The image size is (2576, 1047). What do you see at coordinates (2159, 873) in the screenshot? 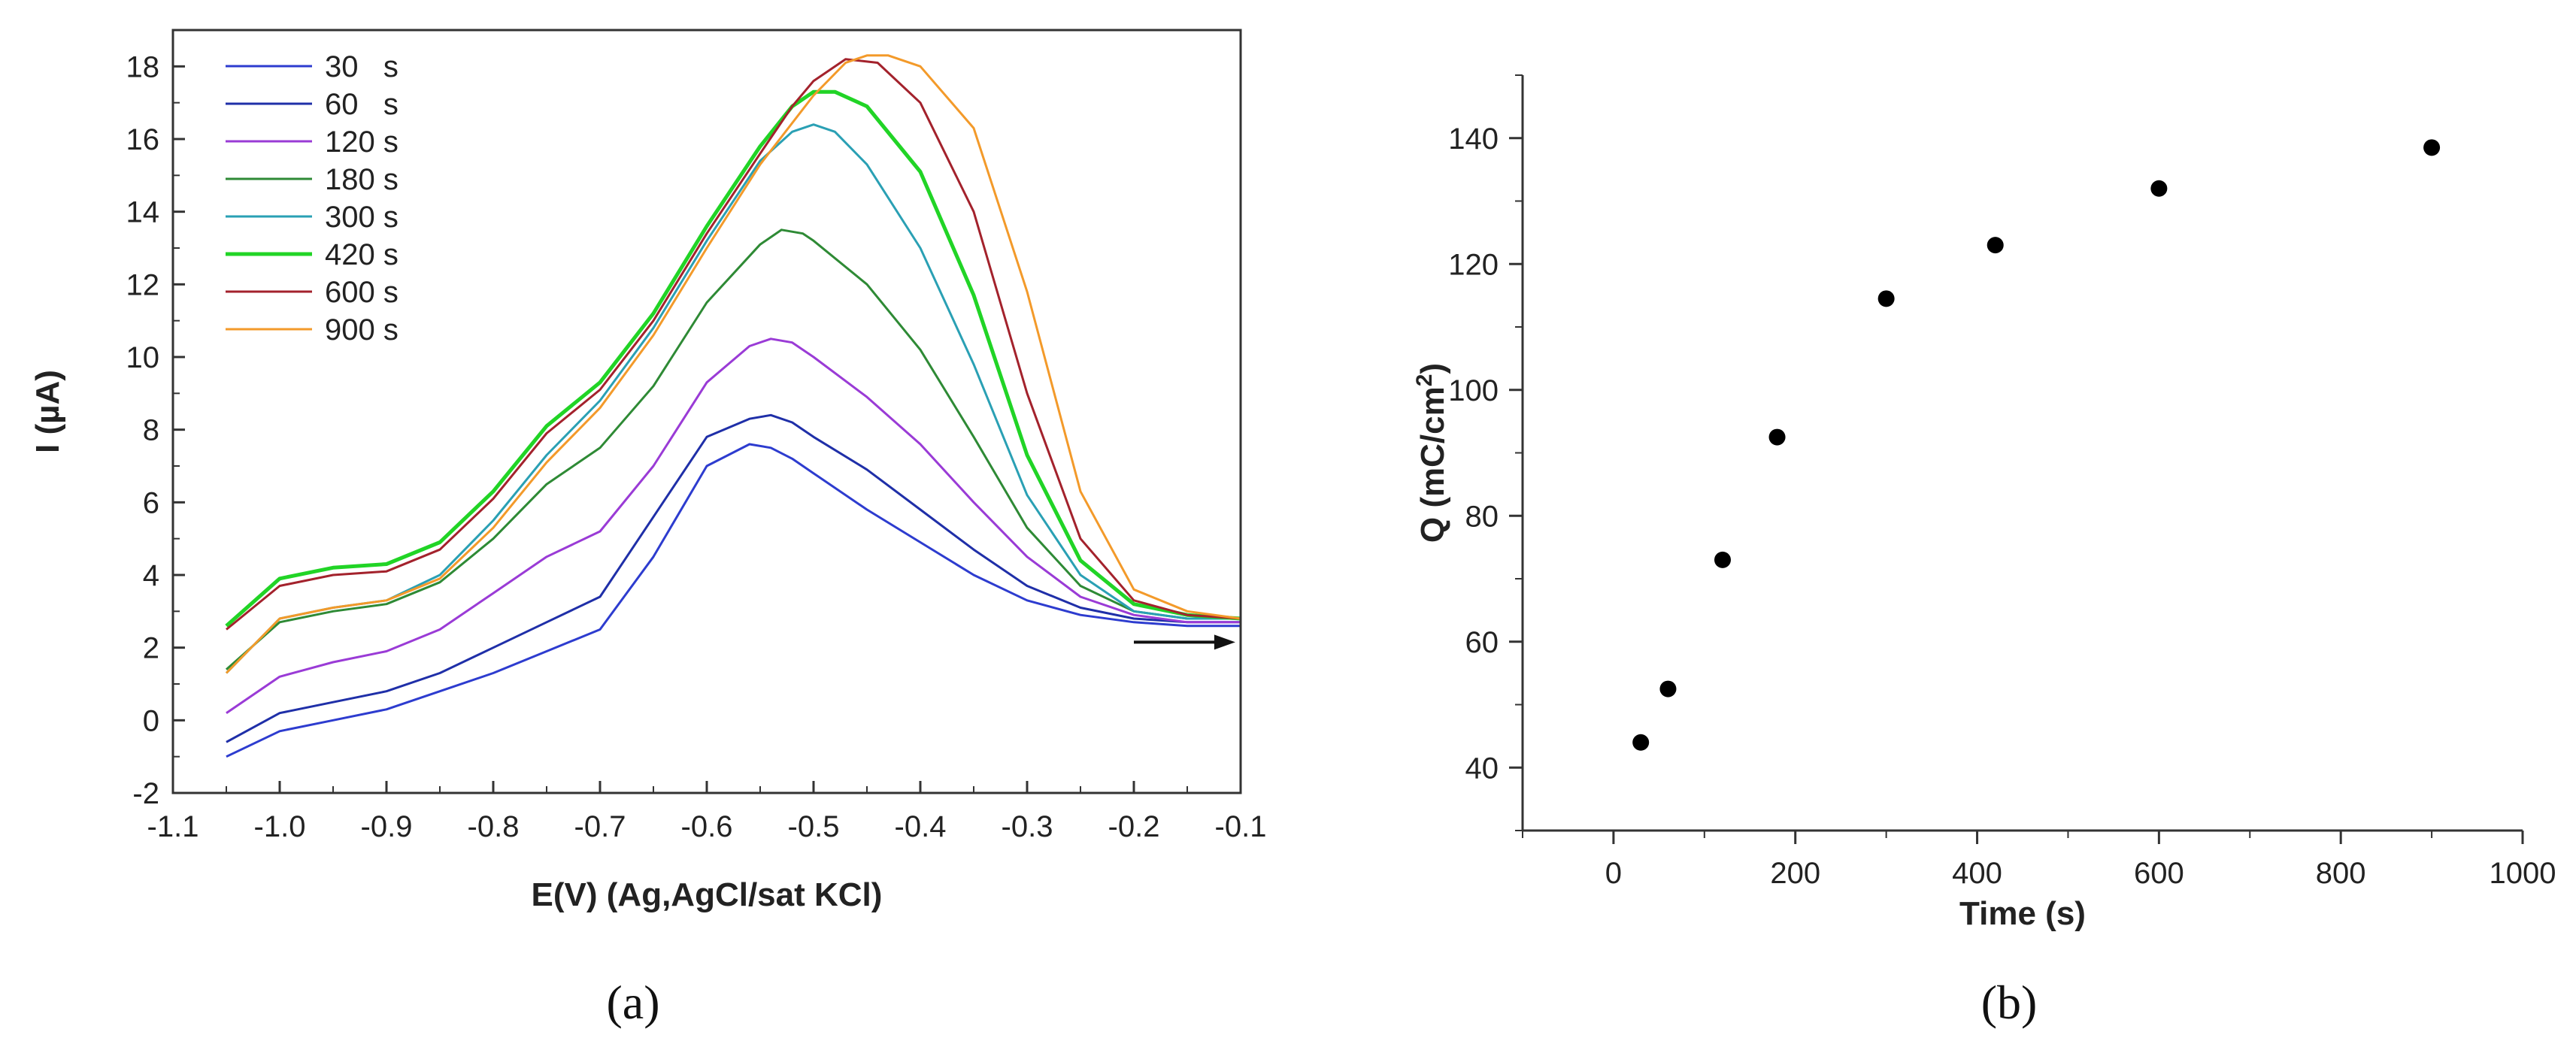
I see `chart-b-x-tick-label: 600` at bounding box center [2159, 873].